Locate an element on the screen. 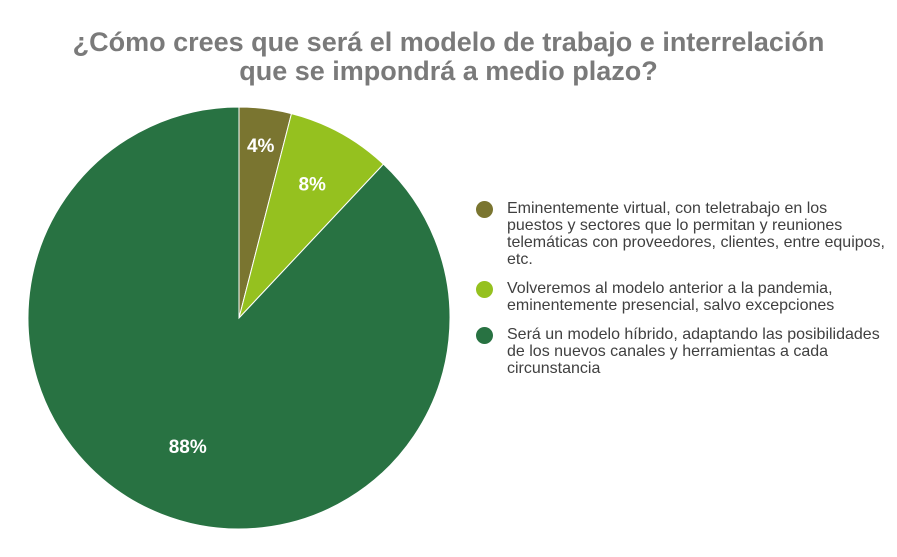 The image size is (897, 557). pie-slice-presencial is located at coordinates (311, 216).